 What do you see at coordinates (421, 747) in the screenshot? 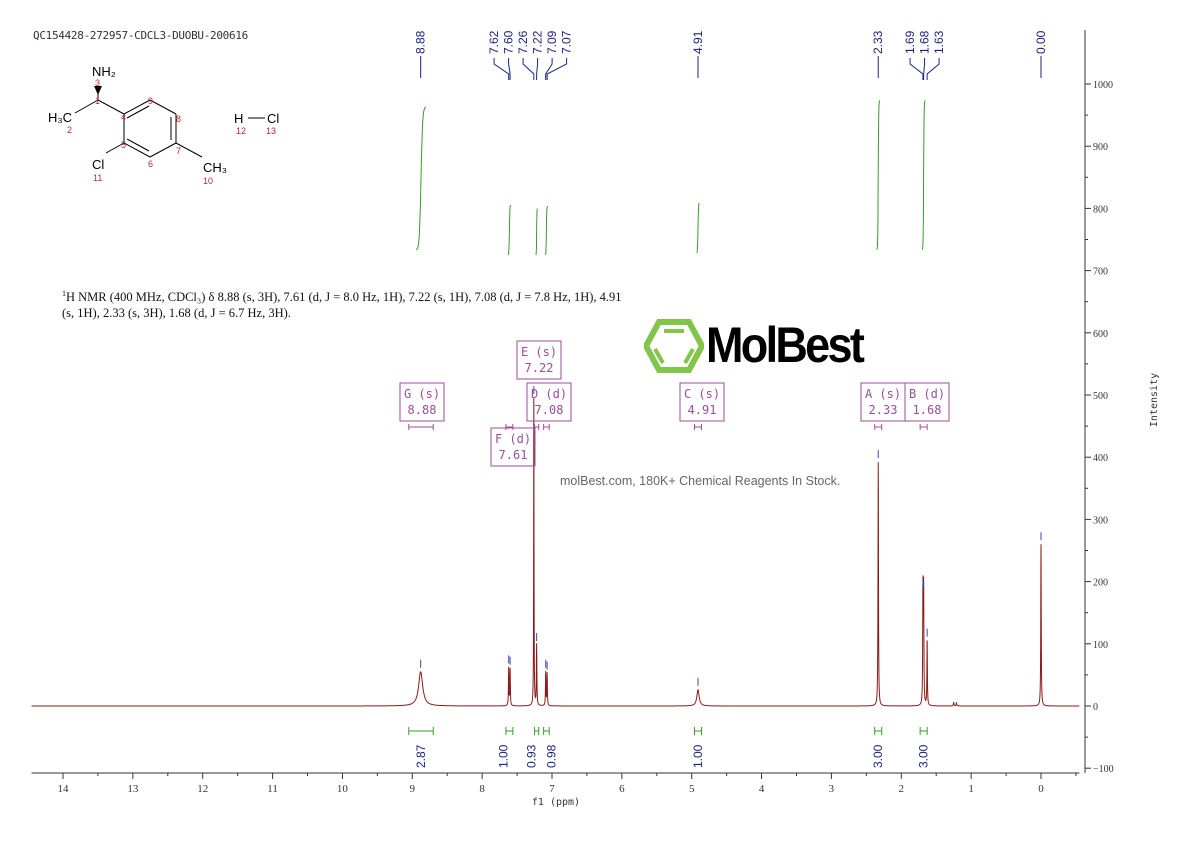
I see `integral-label: 2.87` at bounding box center [421, 747].